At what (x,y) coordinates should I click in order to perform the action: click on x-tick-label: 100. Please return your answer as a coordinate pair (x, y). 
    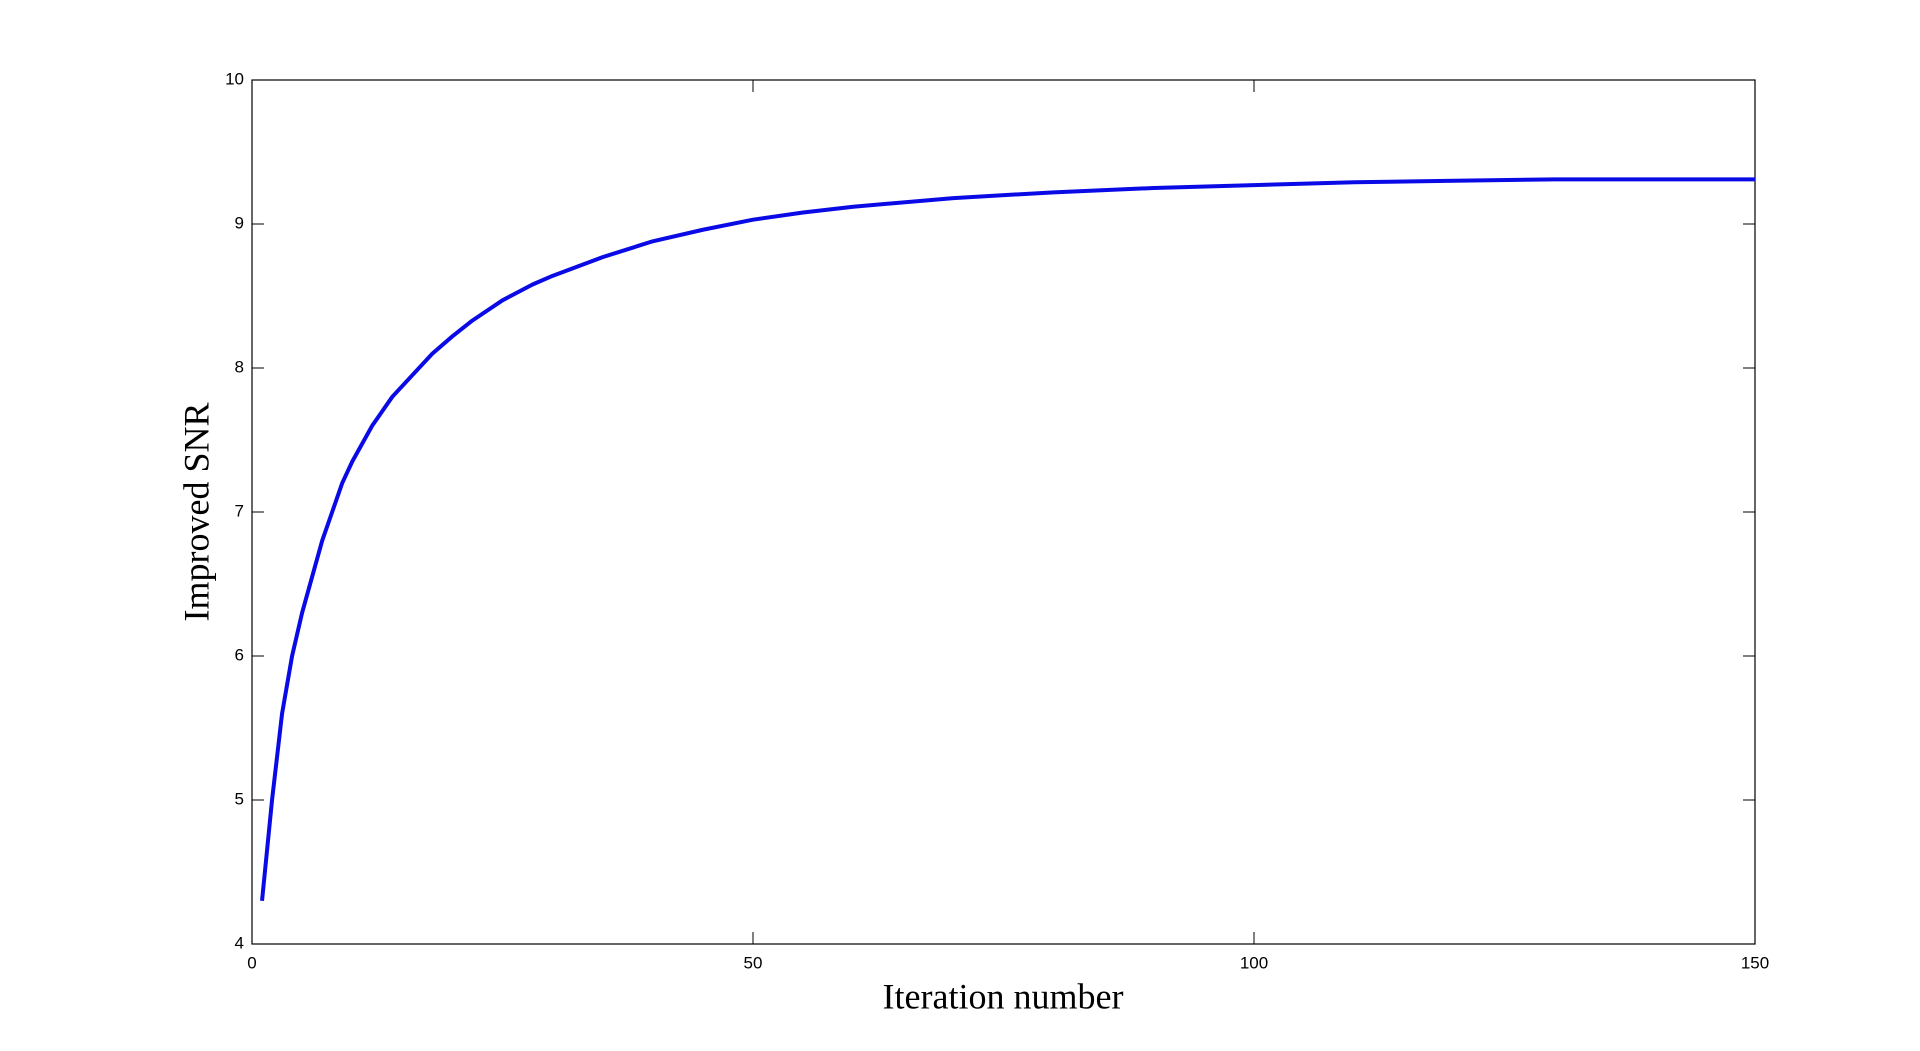
    Looking at the image, I should click on (1254, 962).